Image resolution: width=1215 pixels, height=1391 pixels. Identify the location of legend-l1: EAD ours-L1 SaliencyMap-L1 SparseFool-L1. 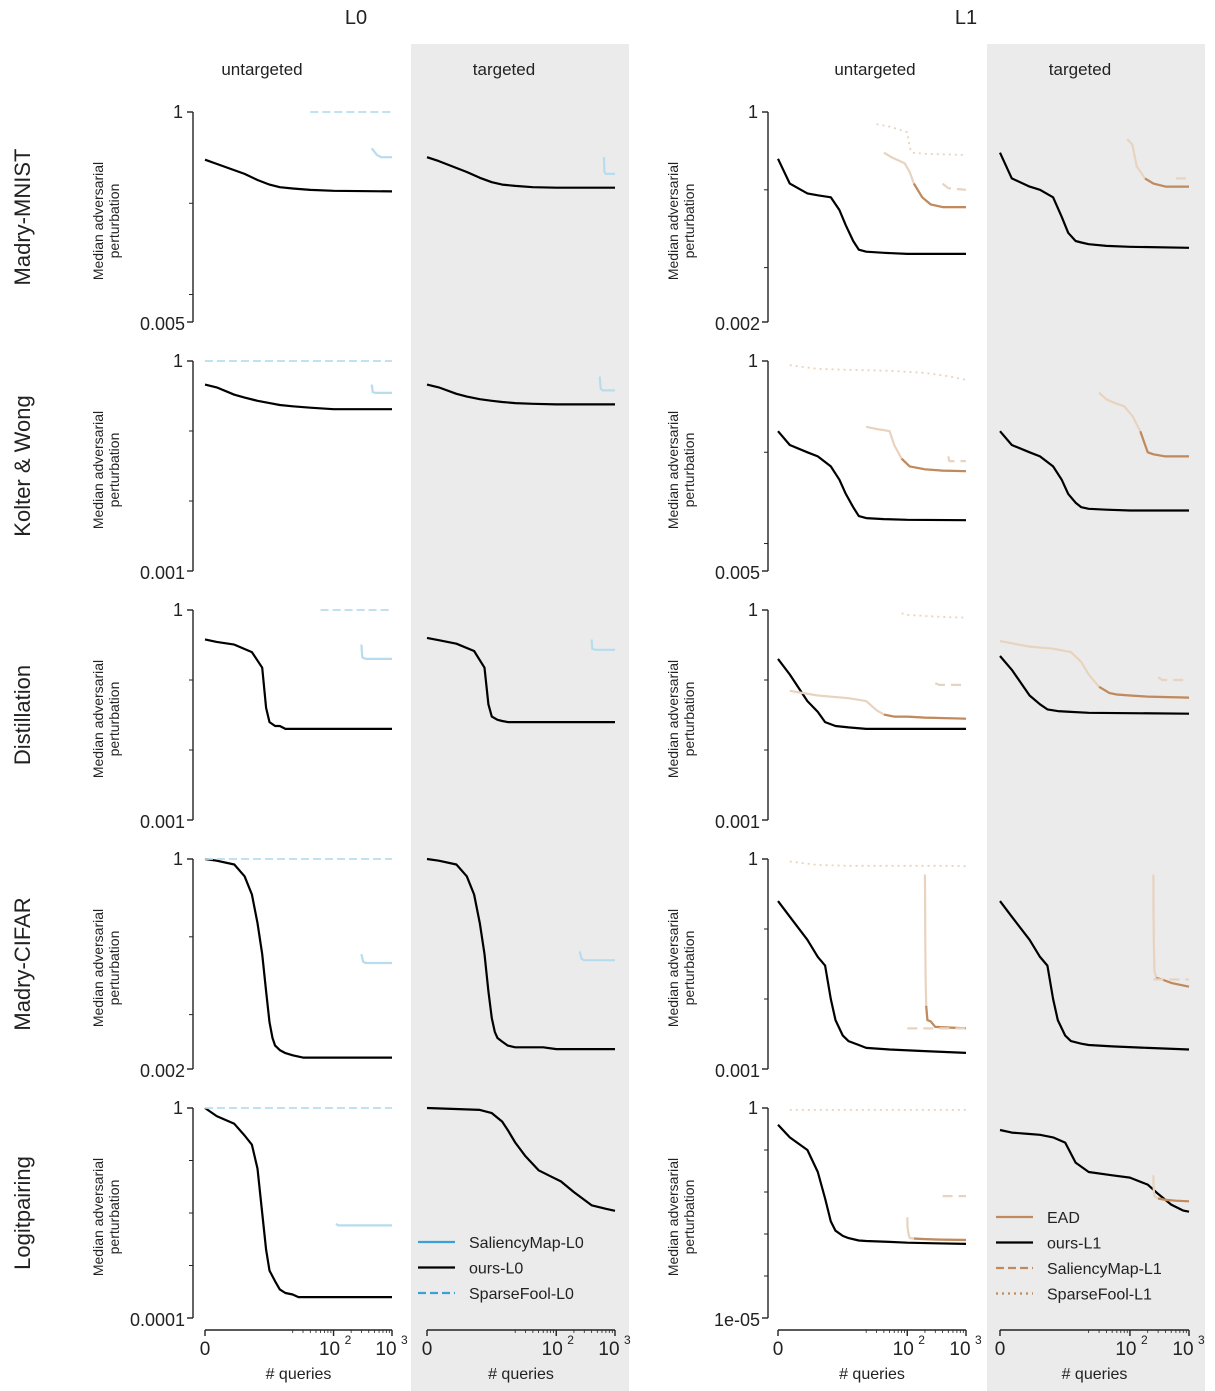
(1079, 1257).